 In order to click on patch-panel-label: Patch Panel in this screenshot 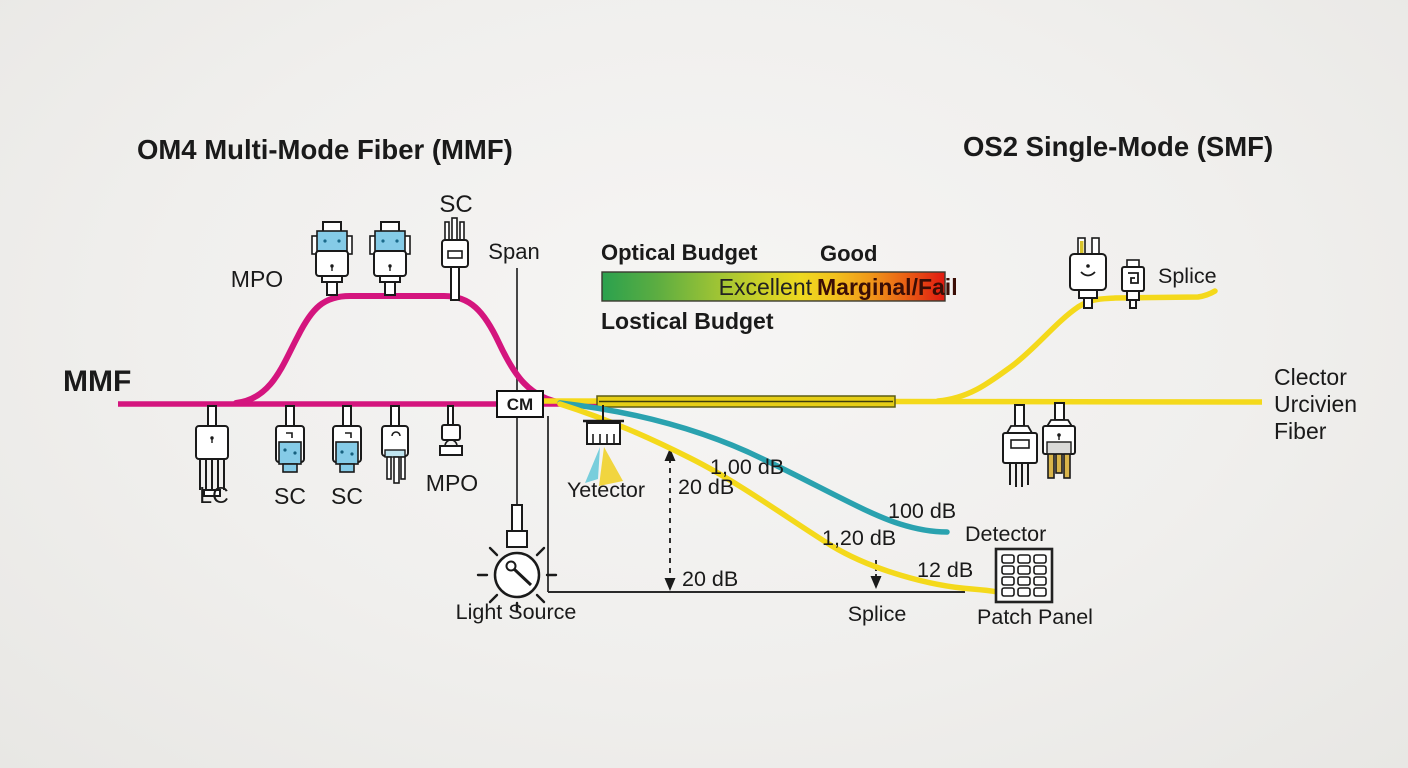, I will do `click(1035, 617)`.